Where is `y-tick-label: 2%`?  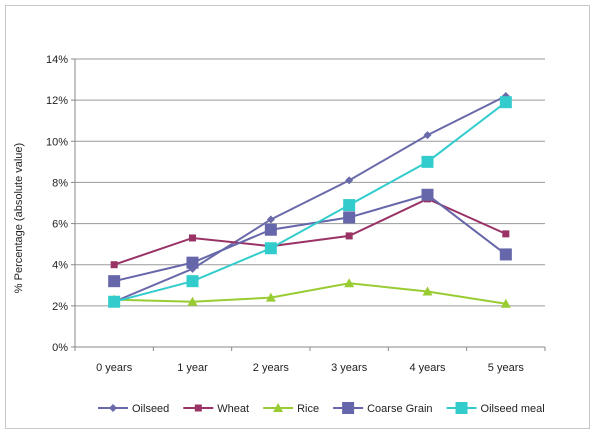
y-tick-label: 2% is located at coordinates (60, 307).